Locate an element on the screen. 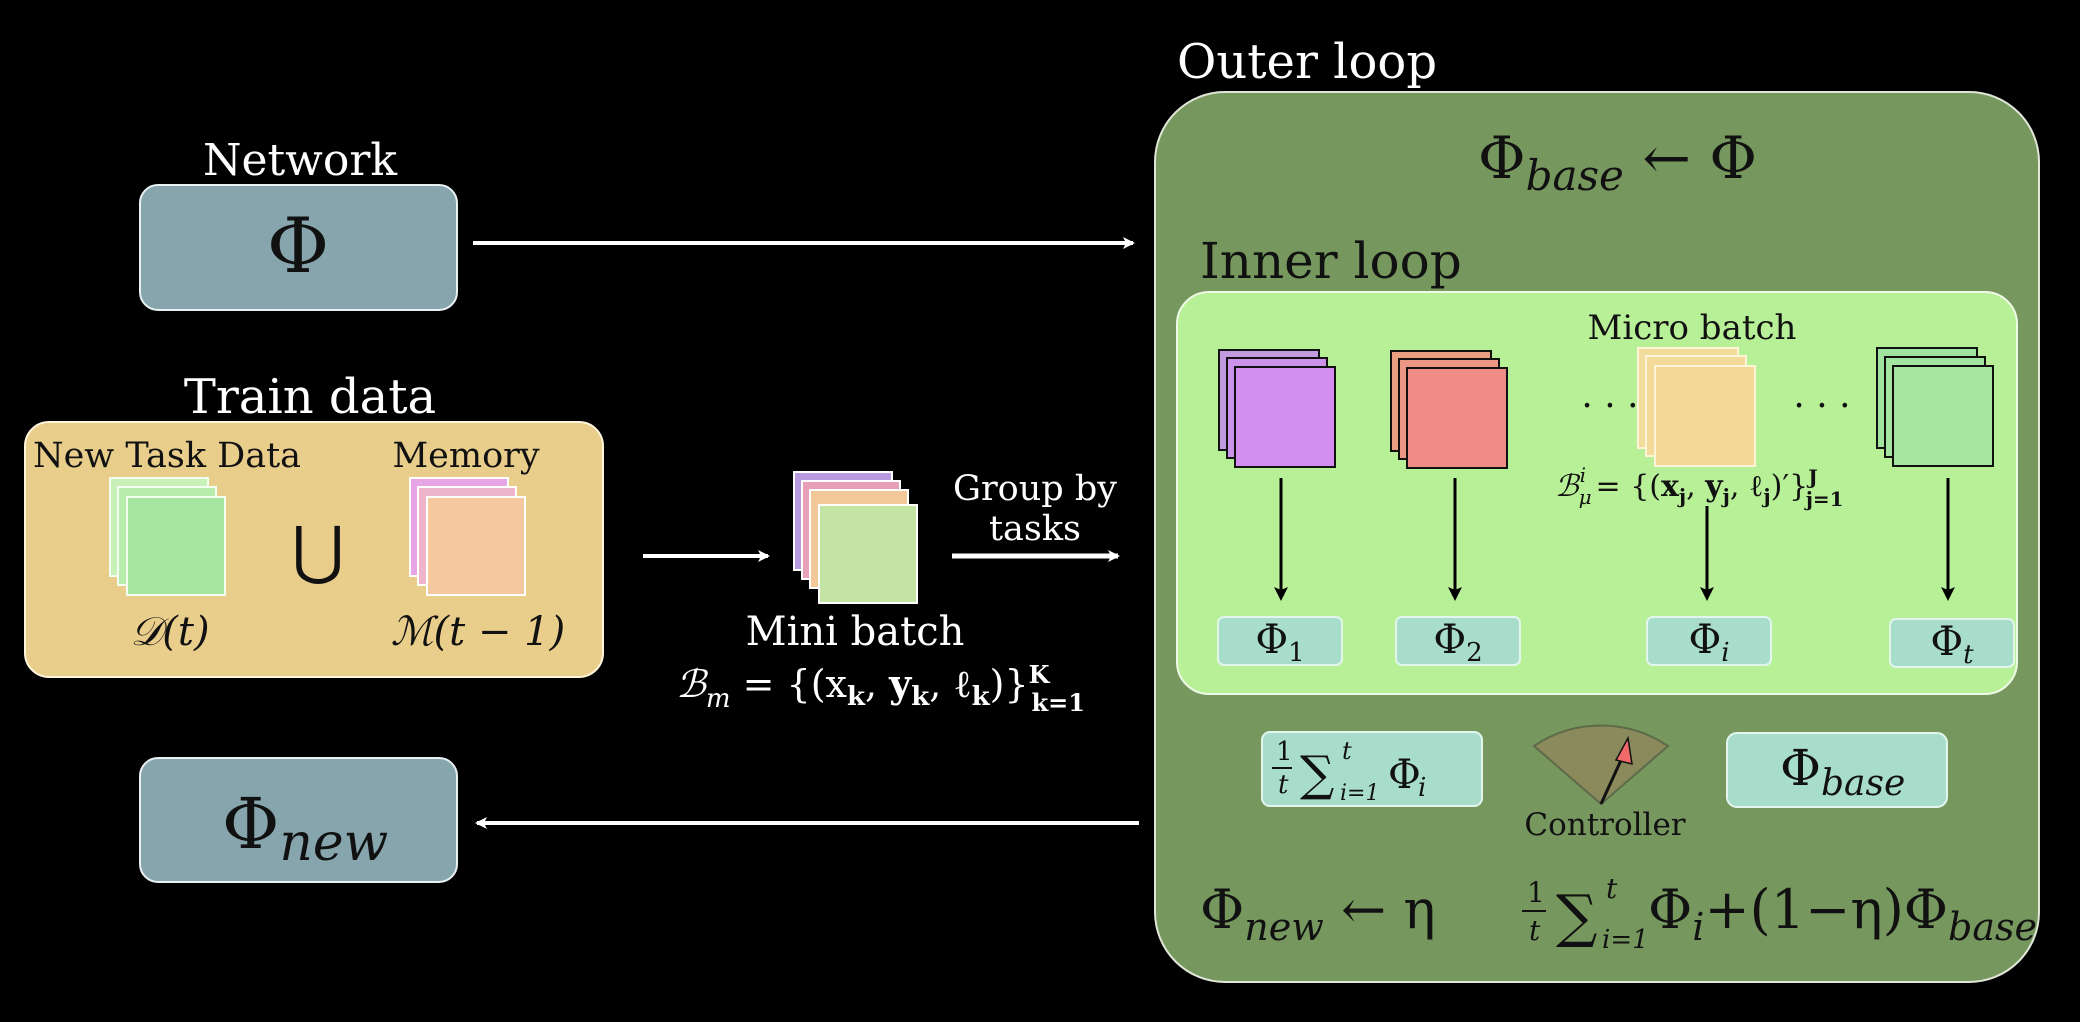 The height and width of the screenshot is (1022, 2080). network-box is located at coordinates (298, 247).